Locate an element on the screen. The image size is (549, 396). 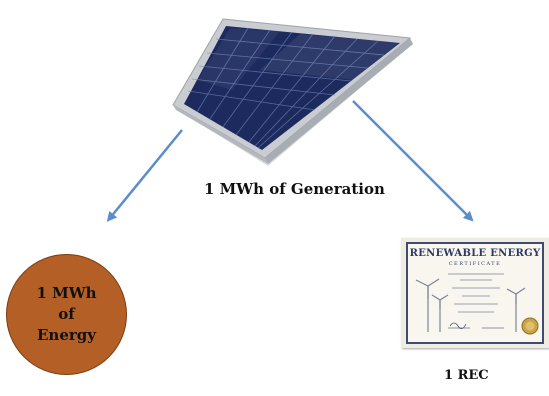
energy-circle: 1 MWh of Energy is located at coordinates (66, 314).